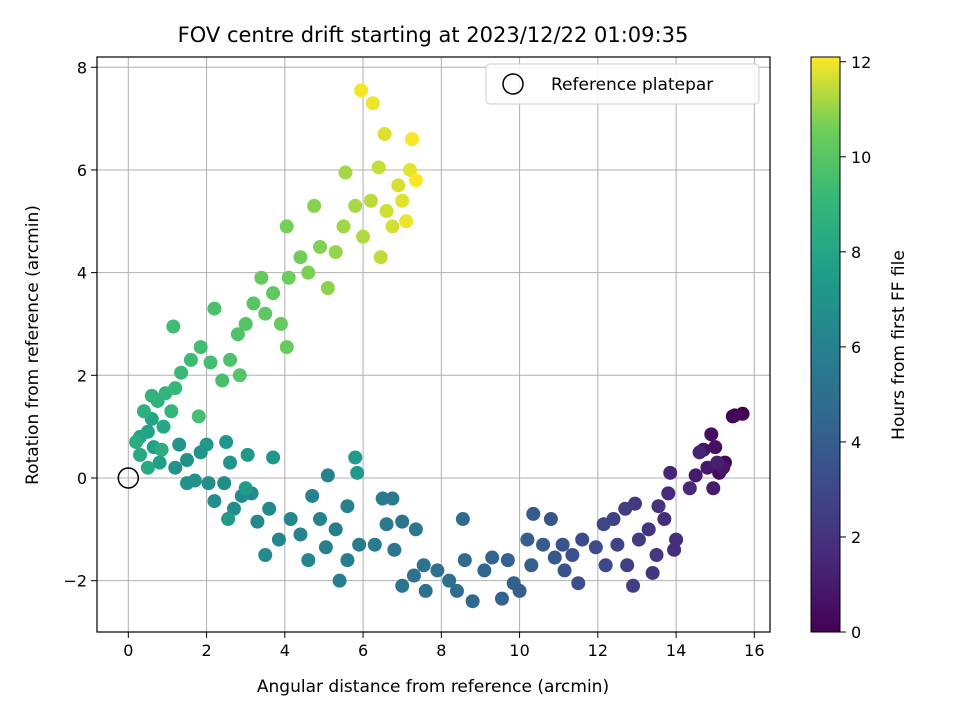 Image resolution: width=960 pixels, height=720 pixels. What do you see at coordinates (285, 650) in the screenshot?
I see `x-tick-label: 4` at bounding box center [285, 650].